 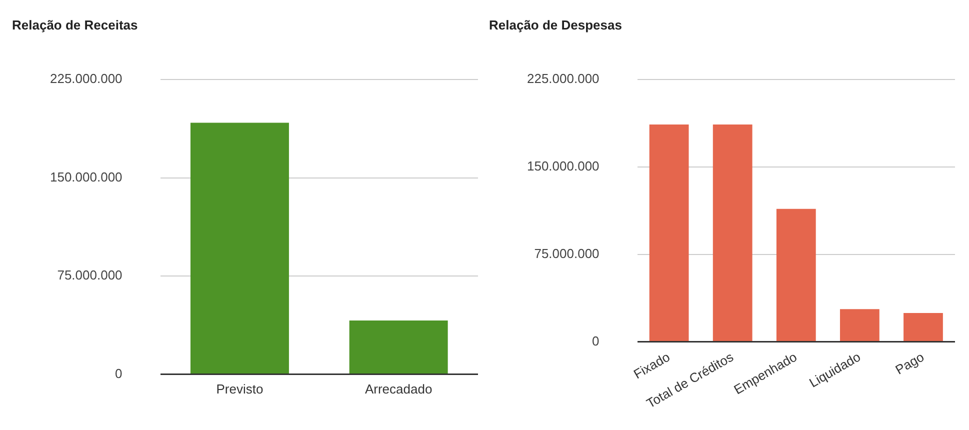 What do you see at coordinates (398, 389) in the screenshot?
I see `x-tick-label: Arrecadado` at bounding box center [398, 389].